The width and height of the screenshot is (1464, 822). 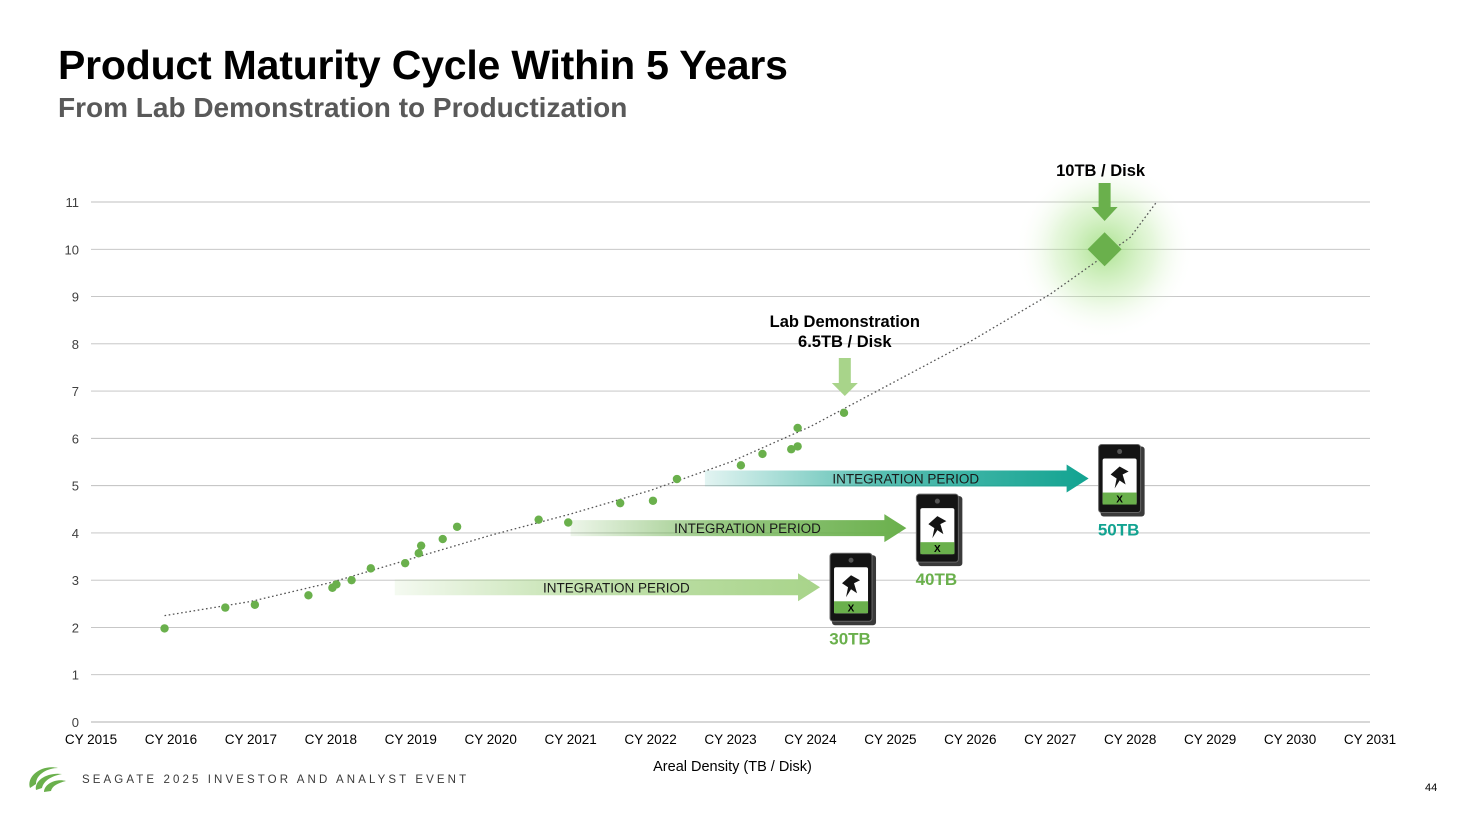 What do you see at coordinates (331, 739) in the screenshot?
I see `x-tick-label: CY 2018` at bounding box center [331, 739].